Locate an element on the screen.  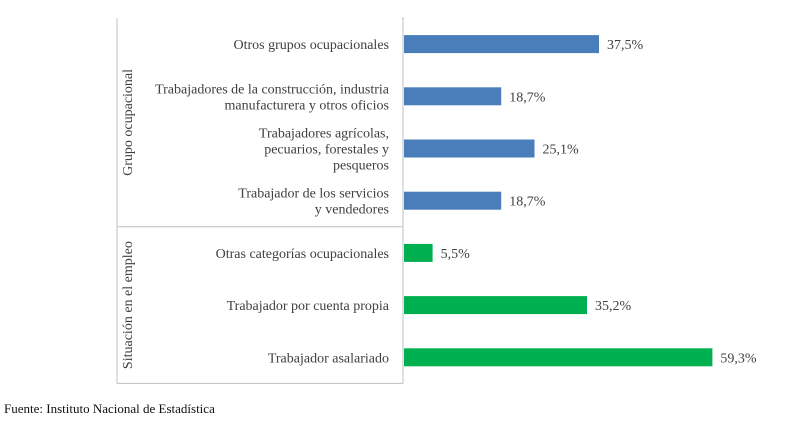
category-label: Trabajador asalariado is located at coordinates (328, 358).